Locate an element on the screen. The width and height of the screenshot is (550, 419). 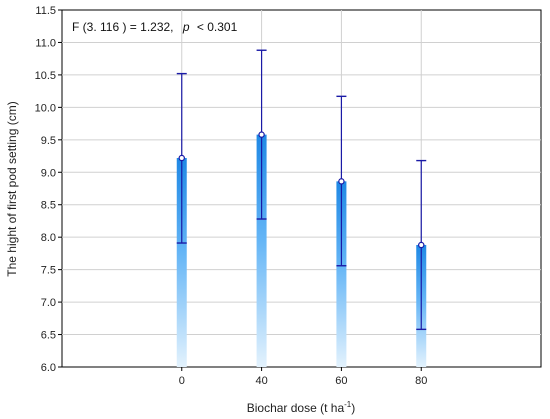
x-axis-title-main: Biochar dose (t ha is located at coordinates (296, 408).